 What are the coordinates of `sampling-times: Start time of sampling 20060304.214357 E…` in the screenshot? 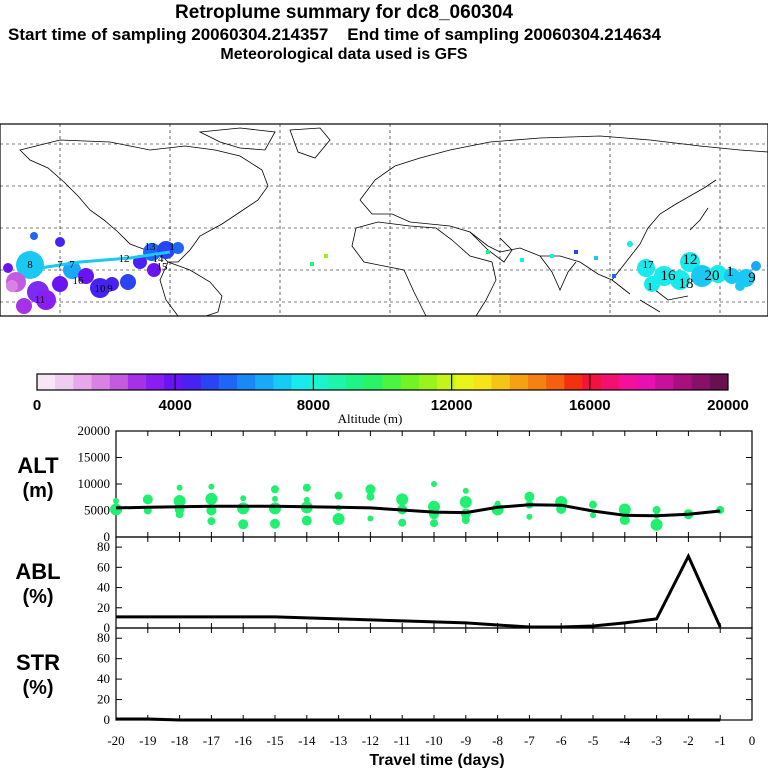 It's located at (388, 35).